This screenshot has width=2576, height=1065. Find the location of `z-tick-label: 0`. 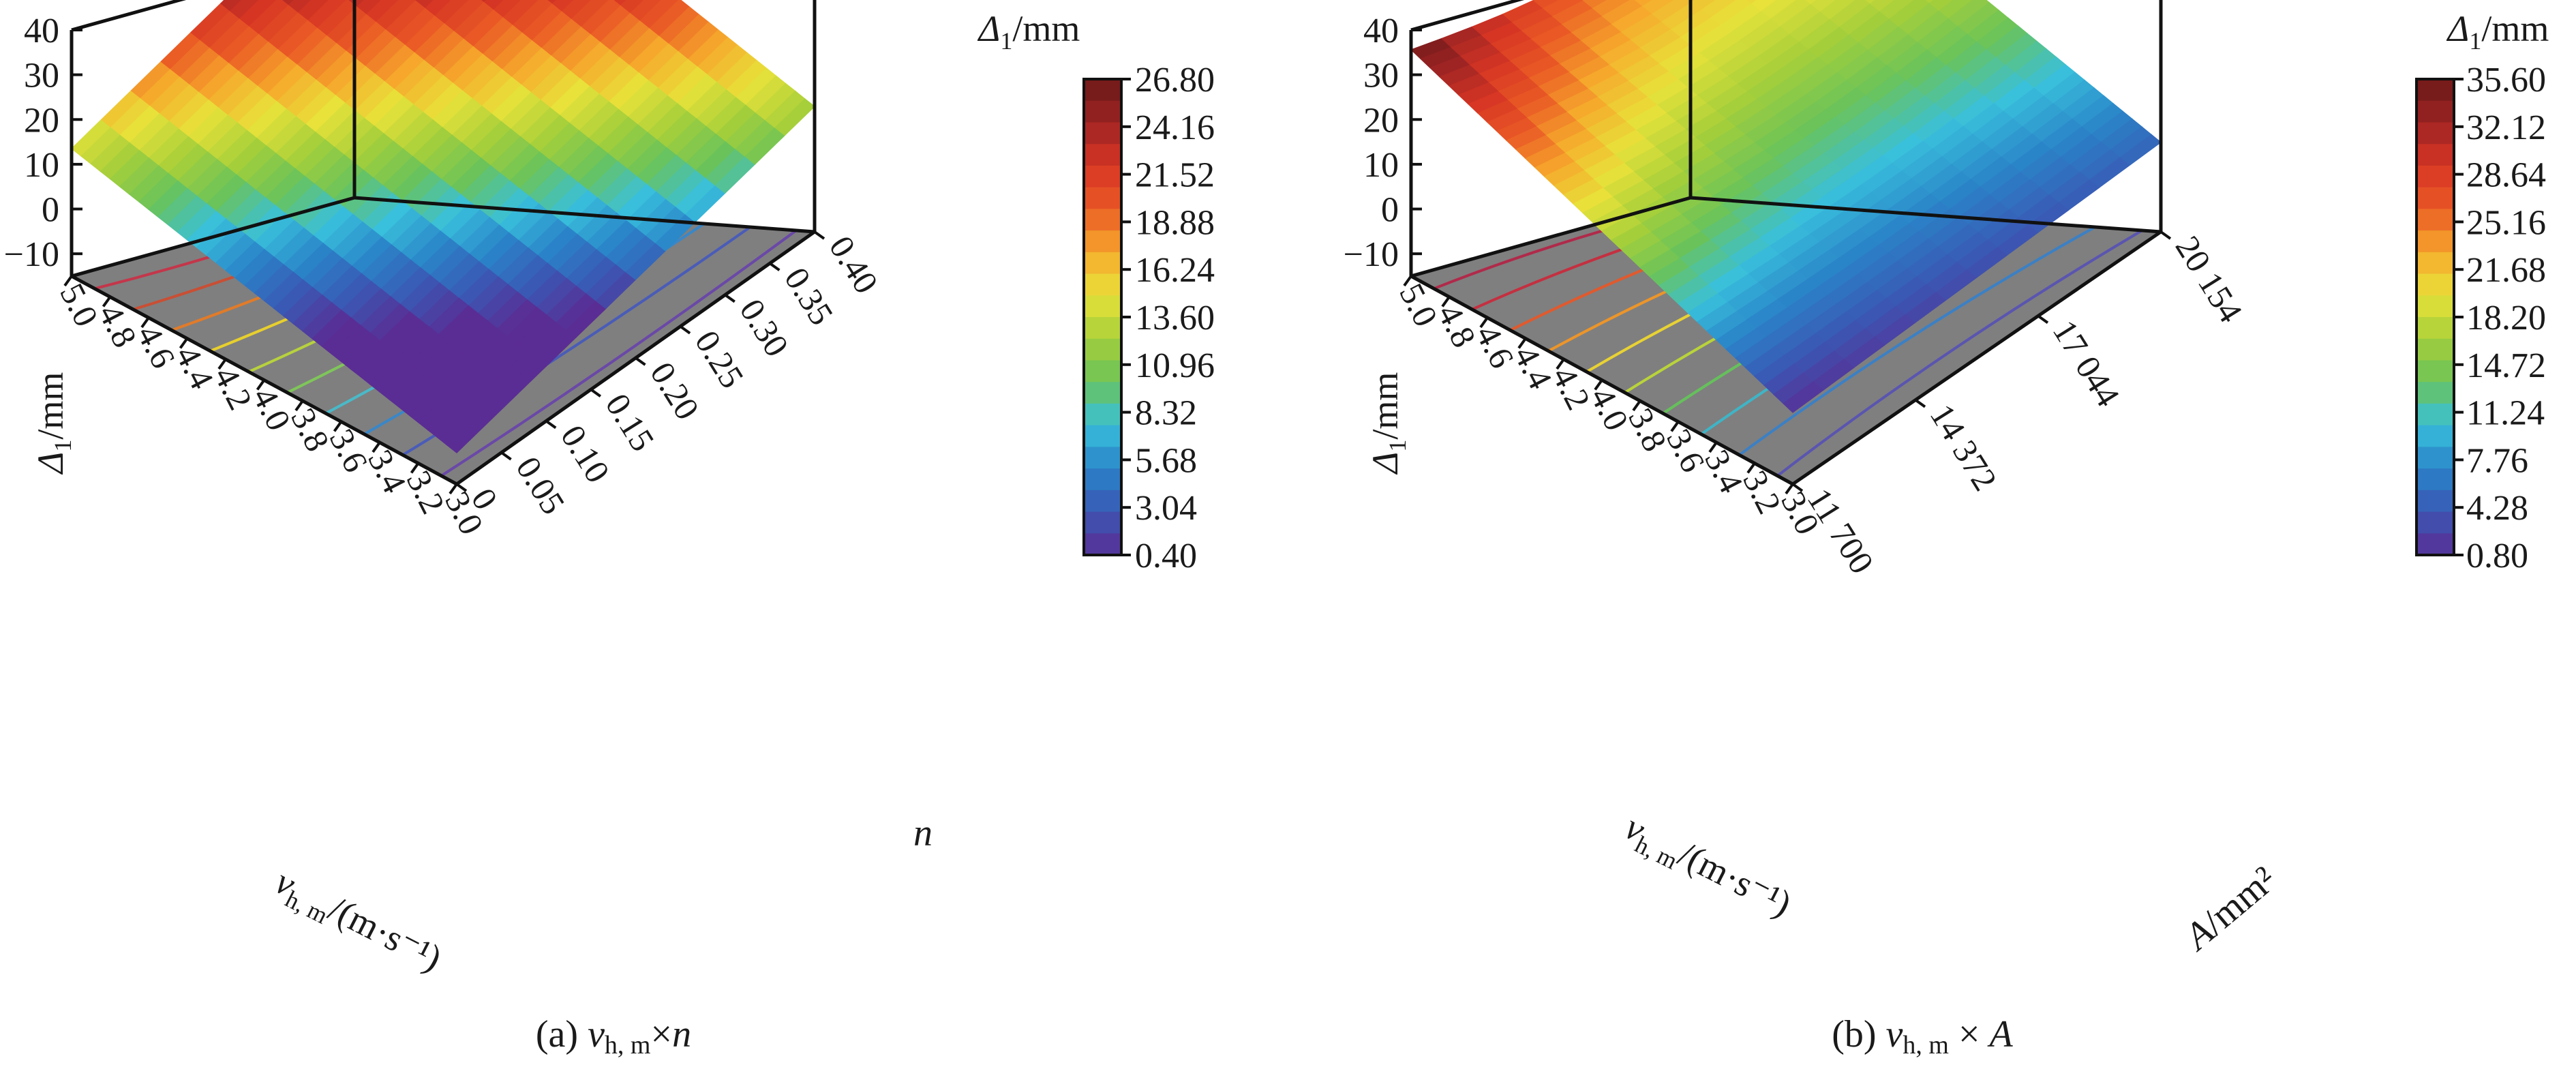

z-tick-label: 0 is located at coordinates (50, 210).